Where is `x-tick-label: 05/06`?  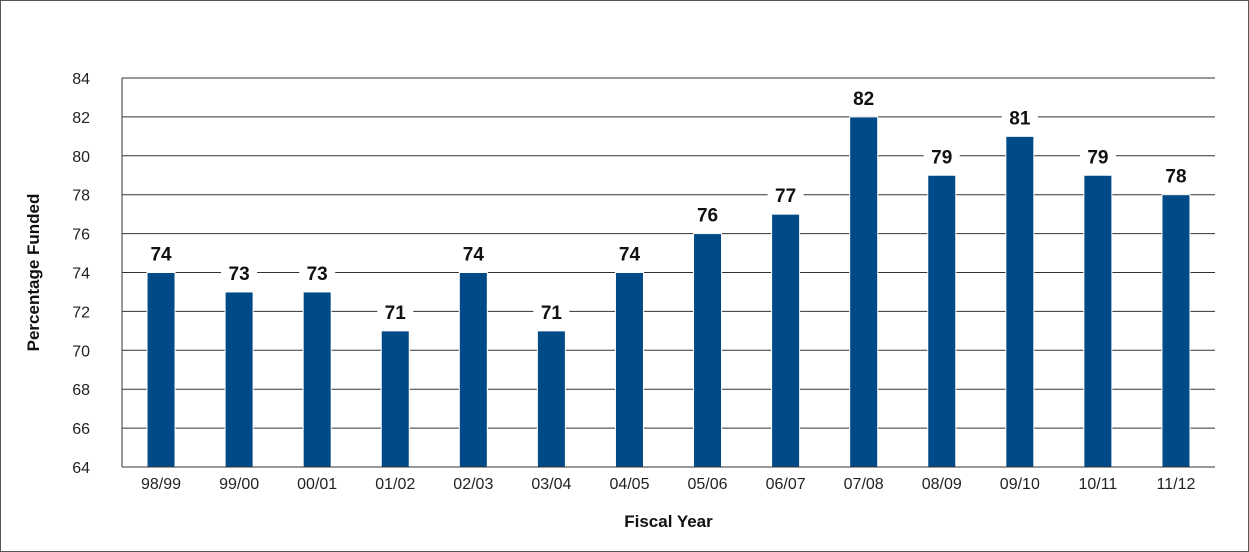 x-tick-label: 05/06 is located at coordinates (708, 484).